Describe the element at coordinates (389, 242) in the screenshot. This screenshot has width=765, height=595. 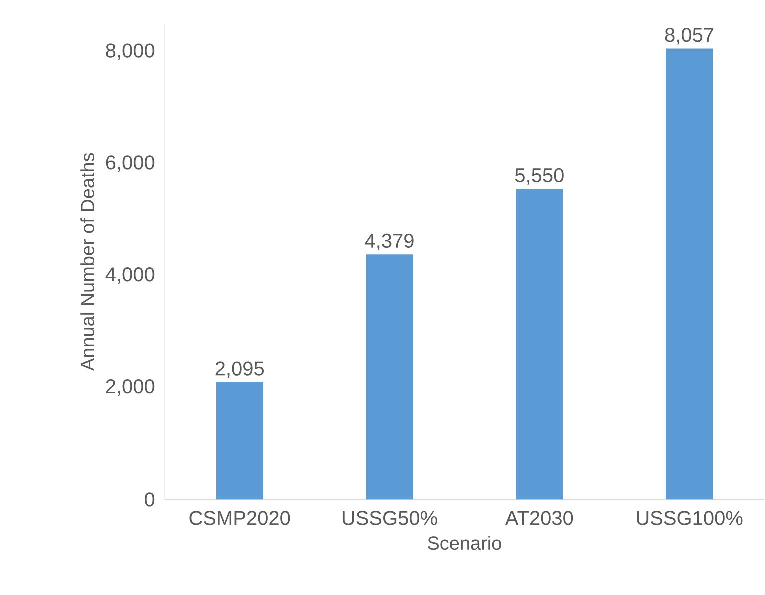
I see `data-label: 4,379` at that location.